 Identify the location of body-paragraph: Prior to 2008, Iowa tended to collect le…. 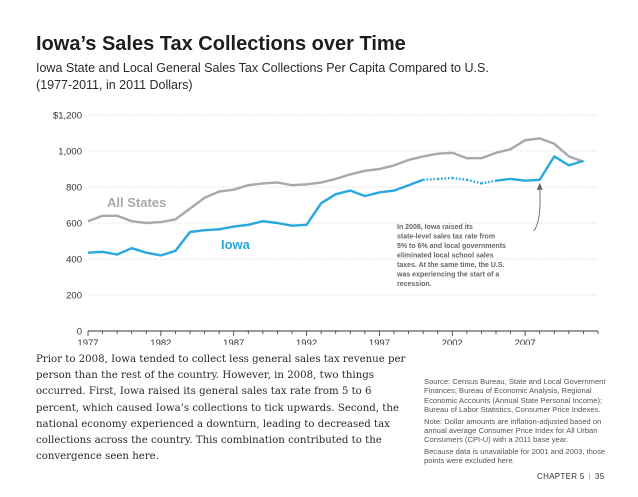
(221, 408).